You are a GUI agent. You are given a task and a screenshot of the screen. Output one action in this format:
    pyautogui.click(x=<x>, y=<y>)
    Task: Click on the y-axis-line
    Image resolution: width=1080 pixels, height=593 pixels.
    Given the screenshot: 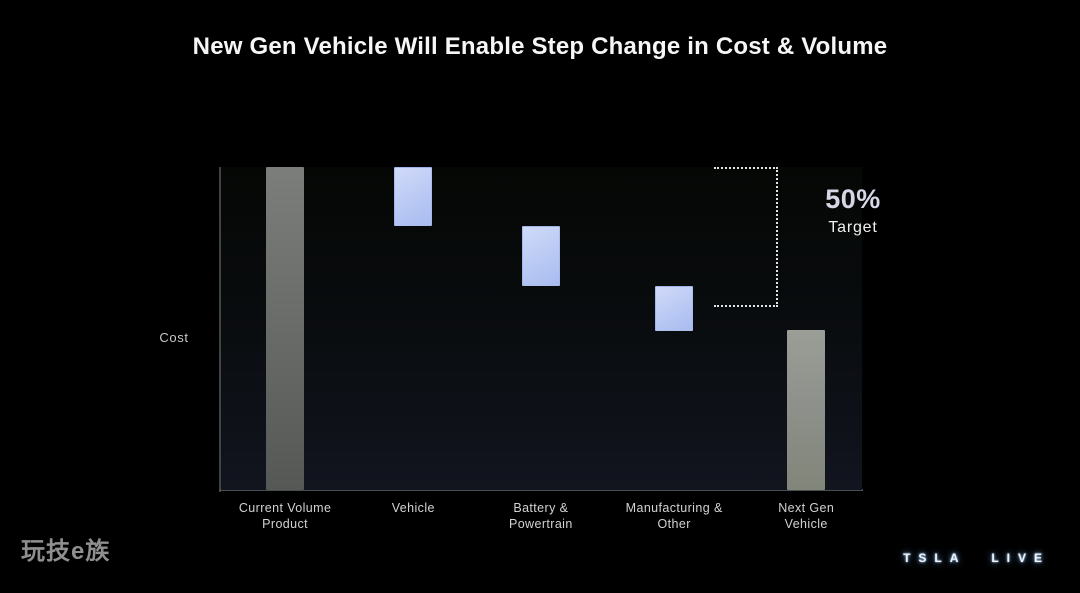 What is the action you would take?
    pyautogui.click(x=220, y=329)
    